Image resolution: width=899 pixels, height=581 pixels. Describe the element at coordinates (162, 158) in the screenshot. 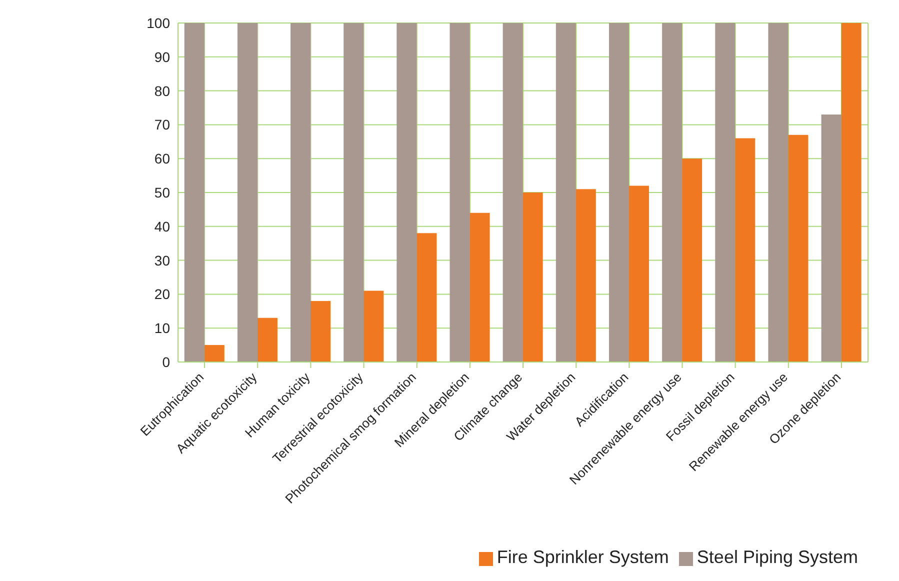

I see `y-tick-label: 60` at that location.